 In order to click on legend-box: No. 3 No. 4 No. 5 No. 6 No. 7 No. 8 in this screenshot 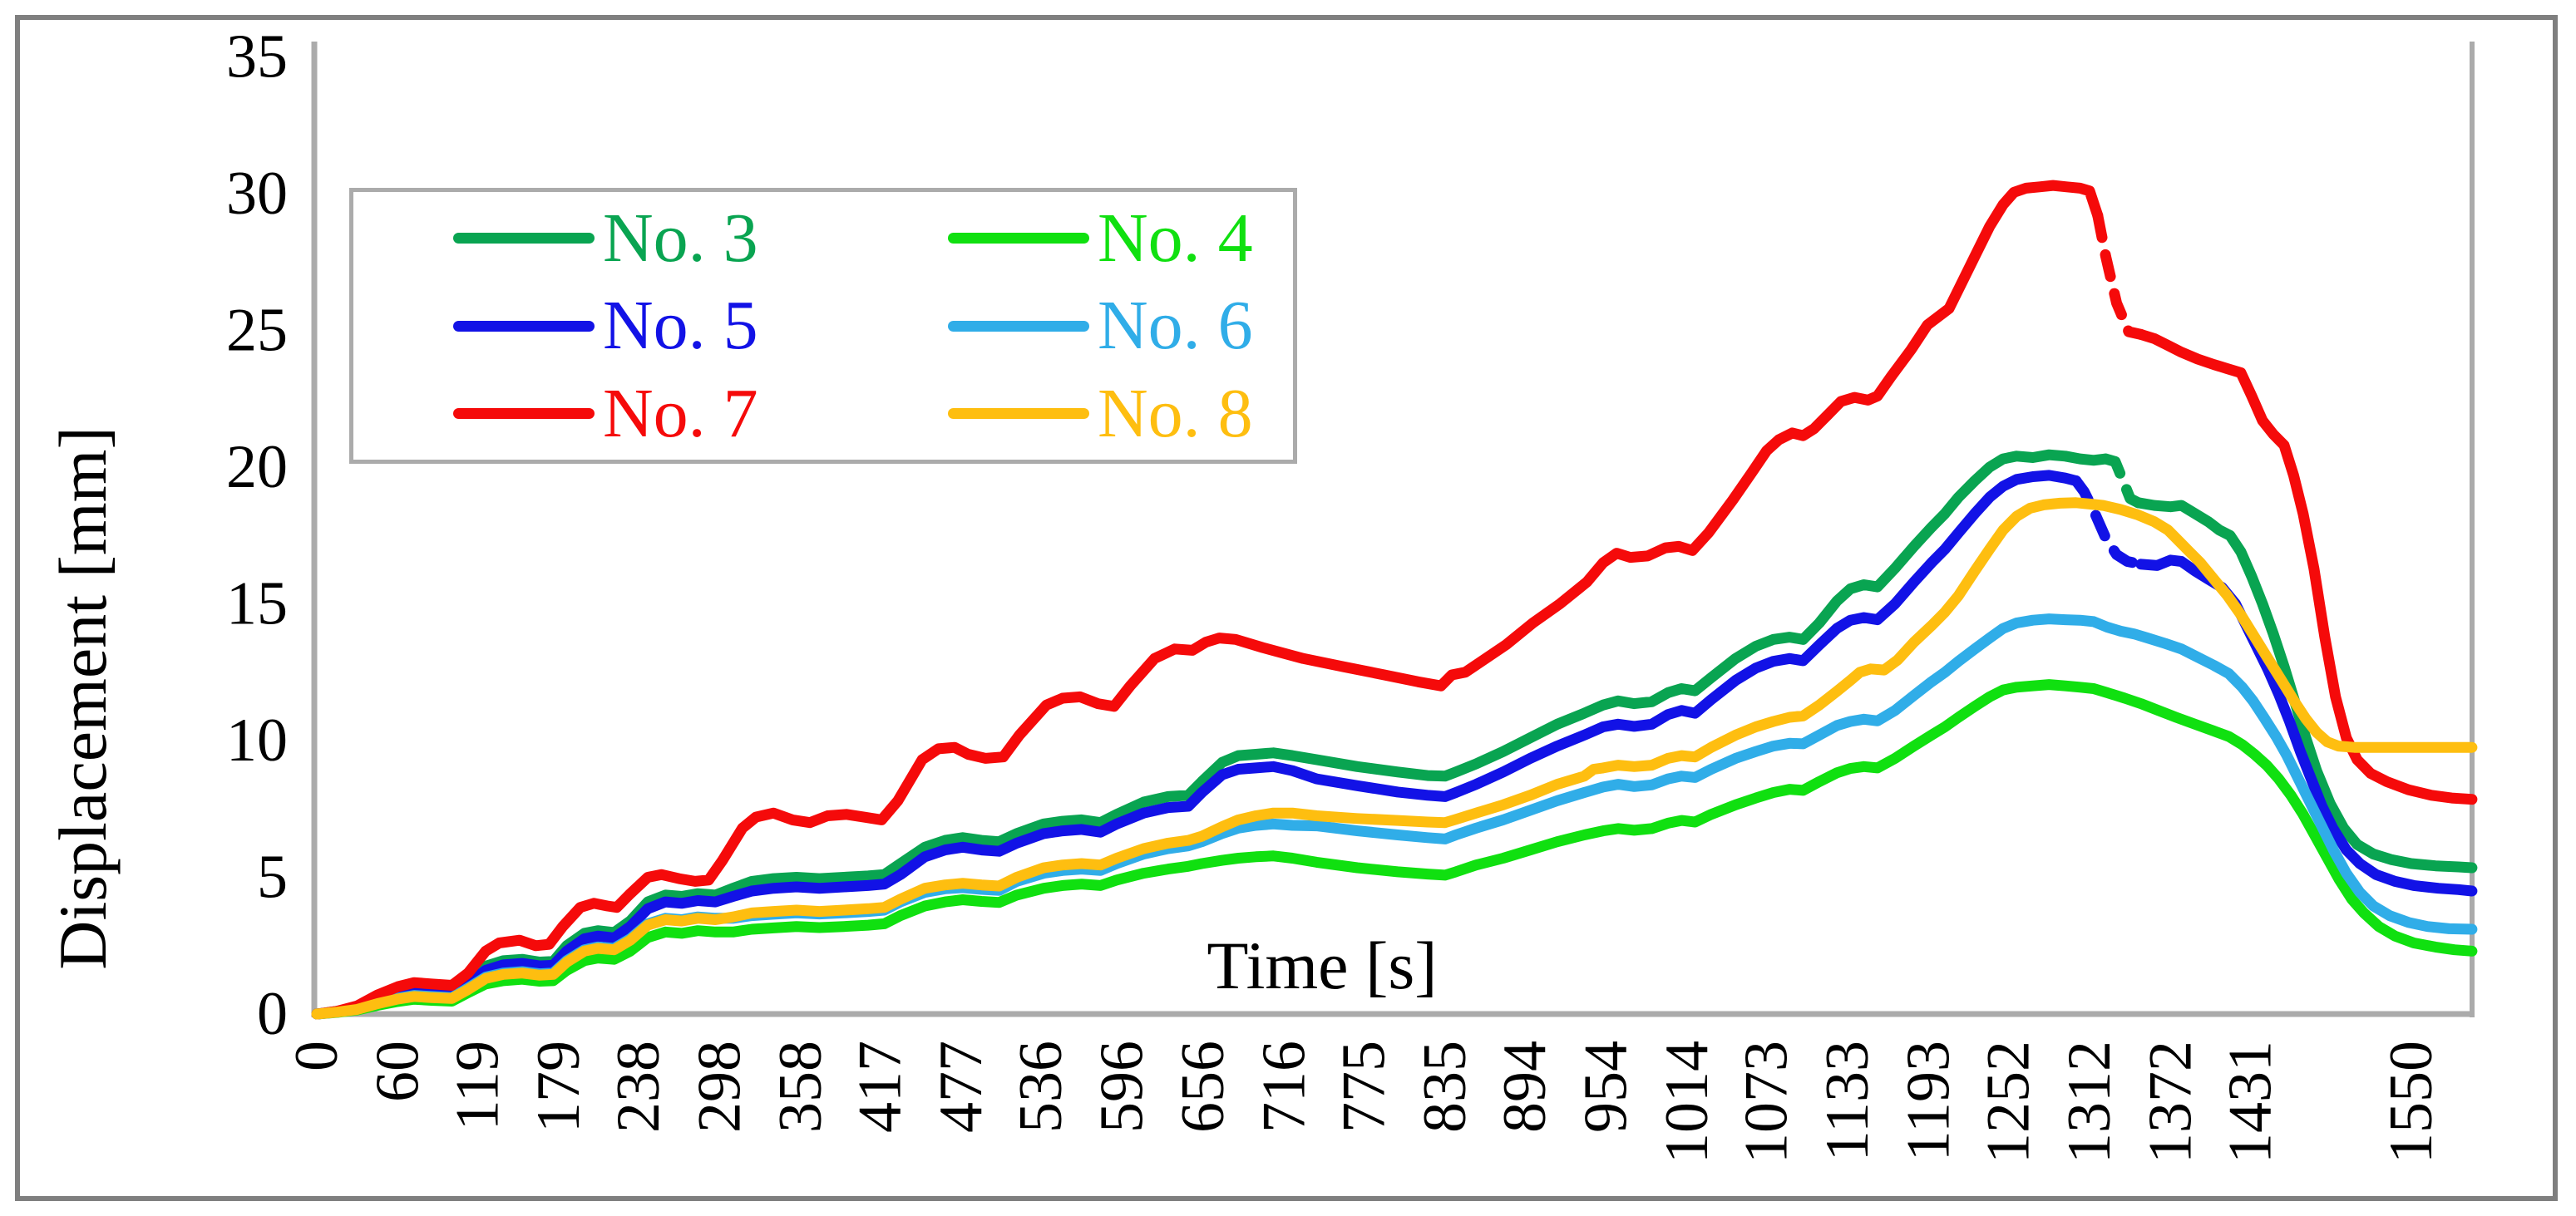, I will do `click(823, 326)`.